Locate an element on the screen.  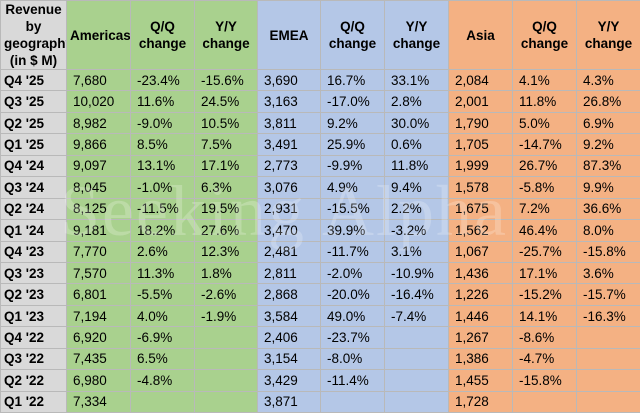
americas-revenue-cell: 7,680 is located at coordinates (98, 80).